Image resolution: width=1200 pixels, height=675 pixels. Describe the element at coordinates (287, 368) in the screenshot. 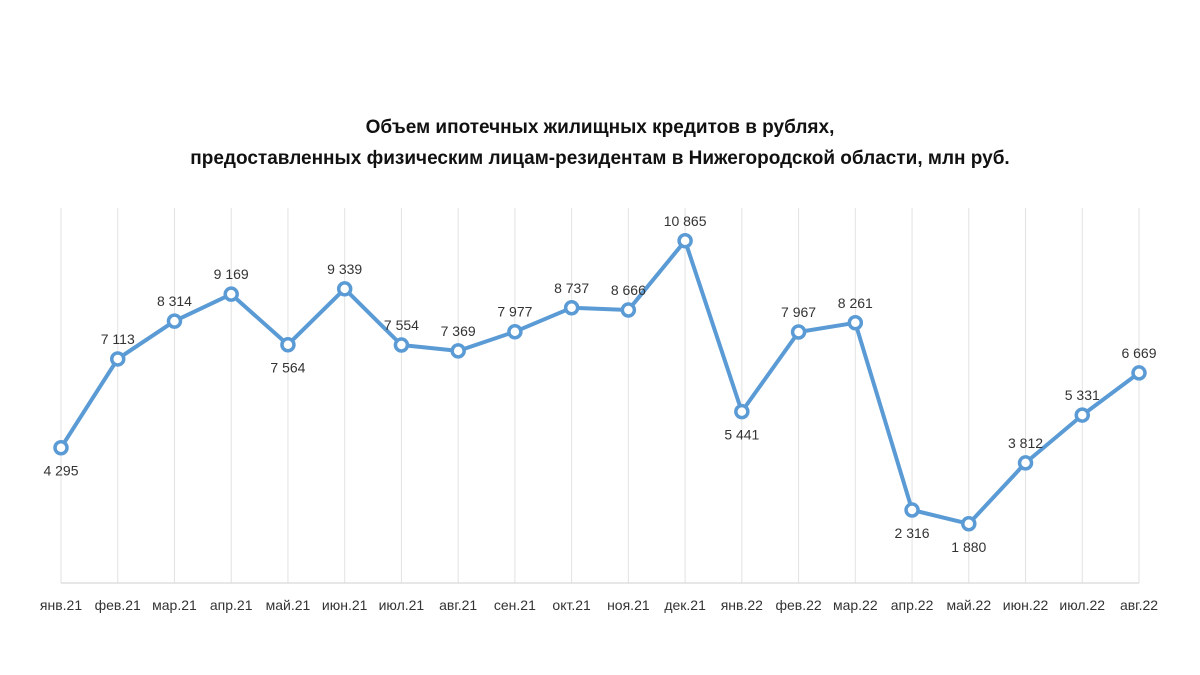

I see `data-label: 7 564` at that location.